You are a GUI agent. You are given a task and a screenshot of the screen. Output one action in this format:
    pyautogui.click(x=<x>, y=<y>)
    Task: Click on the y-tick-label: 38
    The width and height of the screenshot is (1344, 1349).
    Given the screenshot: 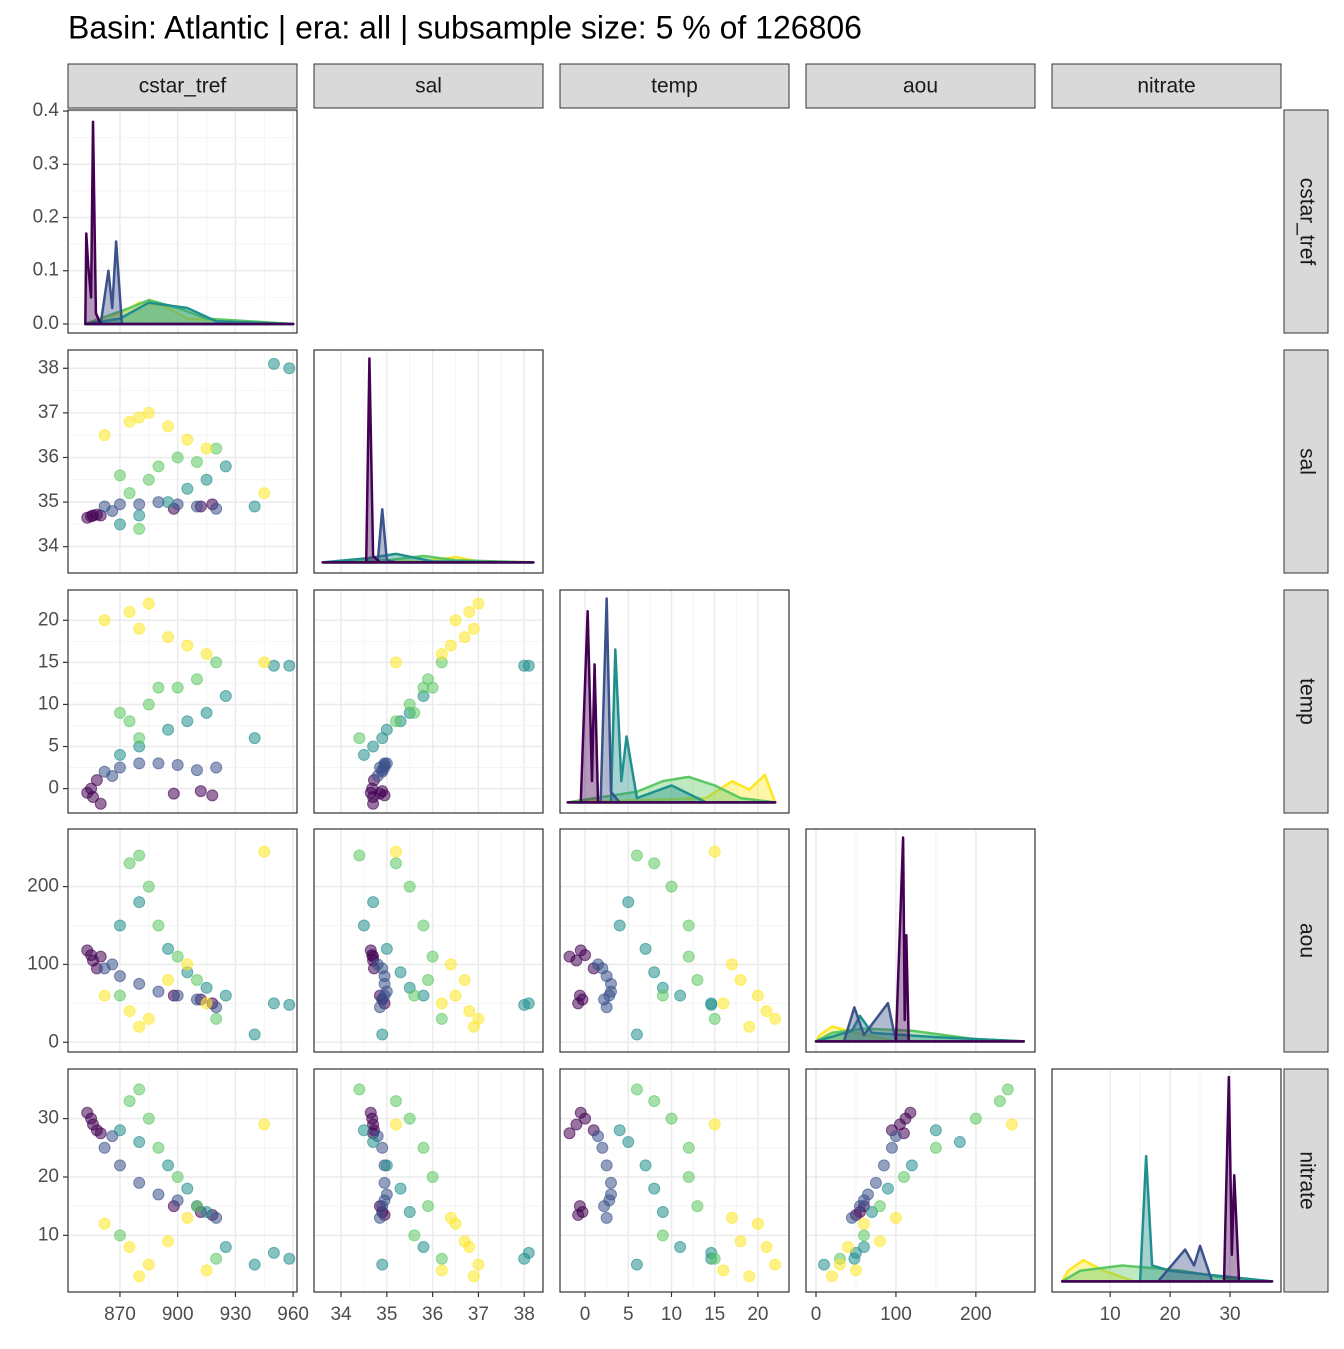 What is the action you would take?
    pyautogui.click(x=48, y=367)
    